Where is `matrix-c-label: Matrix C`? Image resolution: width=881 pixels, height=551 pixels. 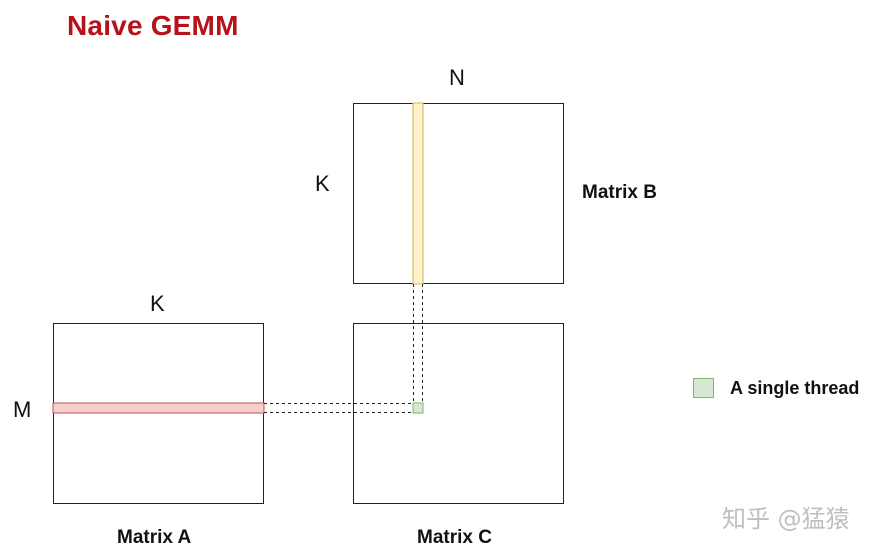 matrix-c-label: Matrix C is located at coordinates (454, 537).